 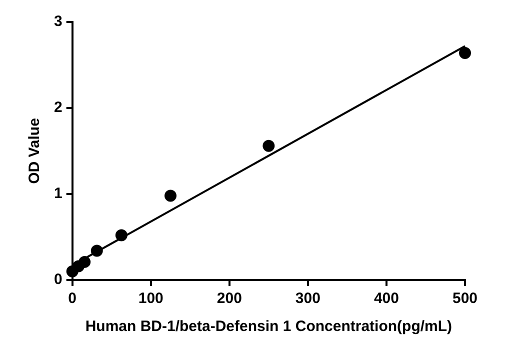 What do you see at coordinates (35, 151) in the screenshot?
I see `y-axis-title: OD Value` at bounding box center [35, 151].